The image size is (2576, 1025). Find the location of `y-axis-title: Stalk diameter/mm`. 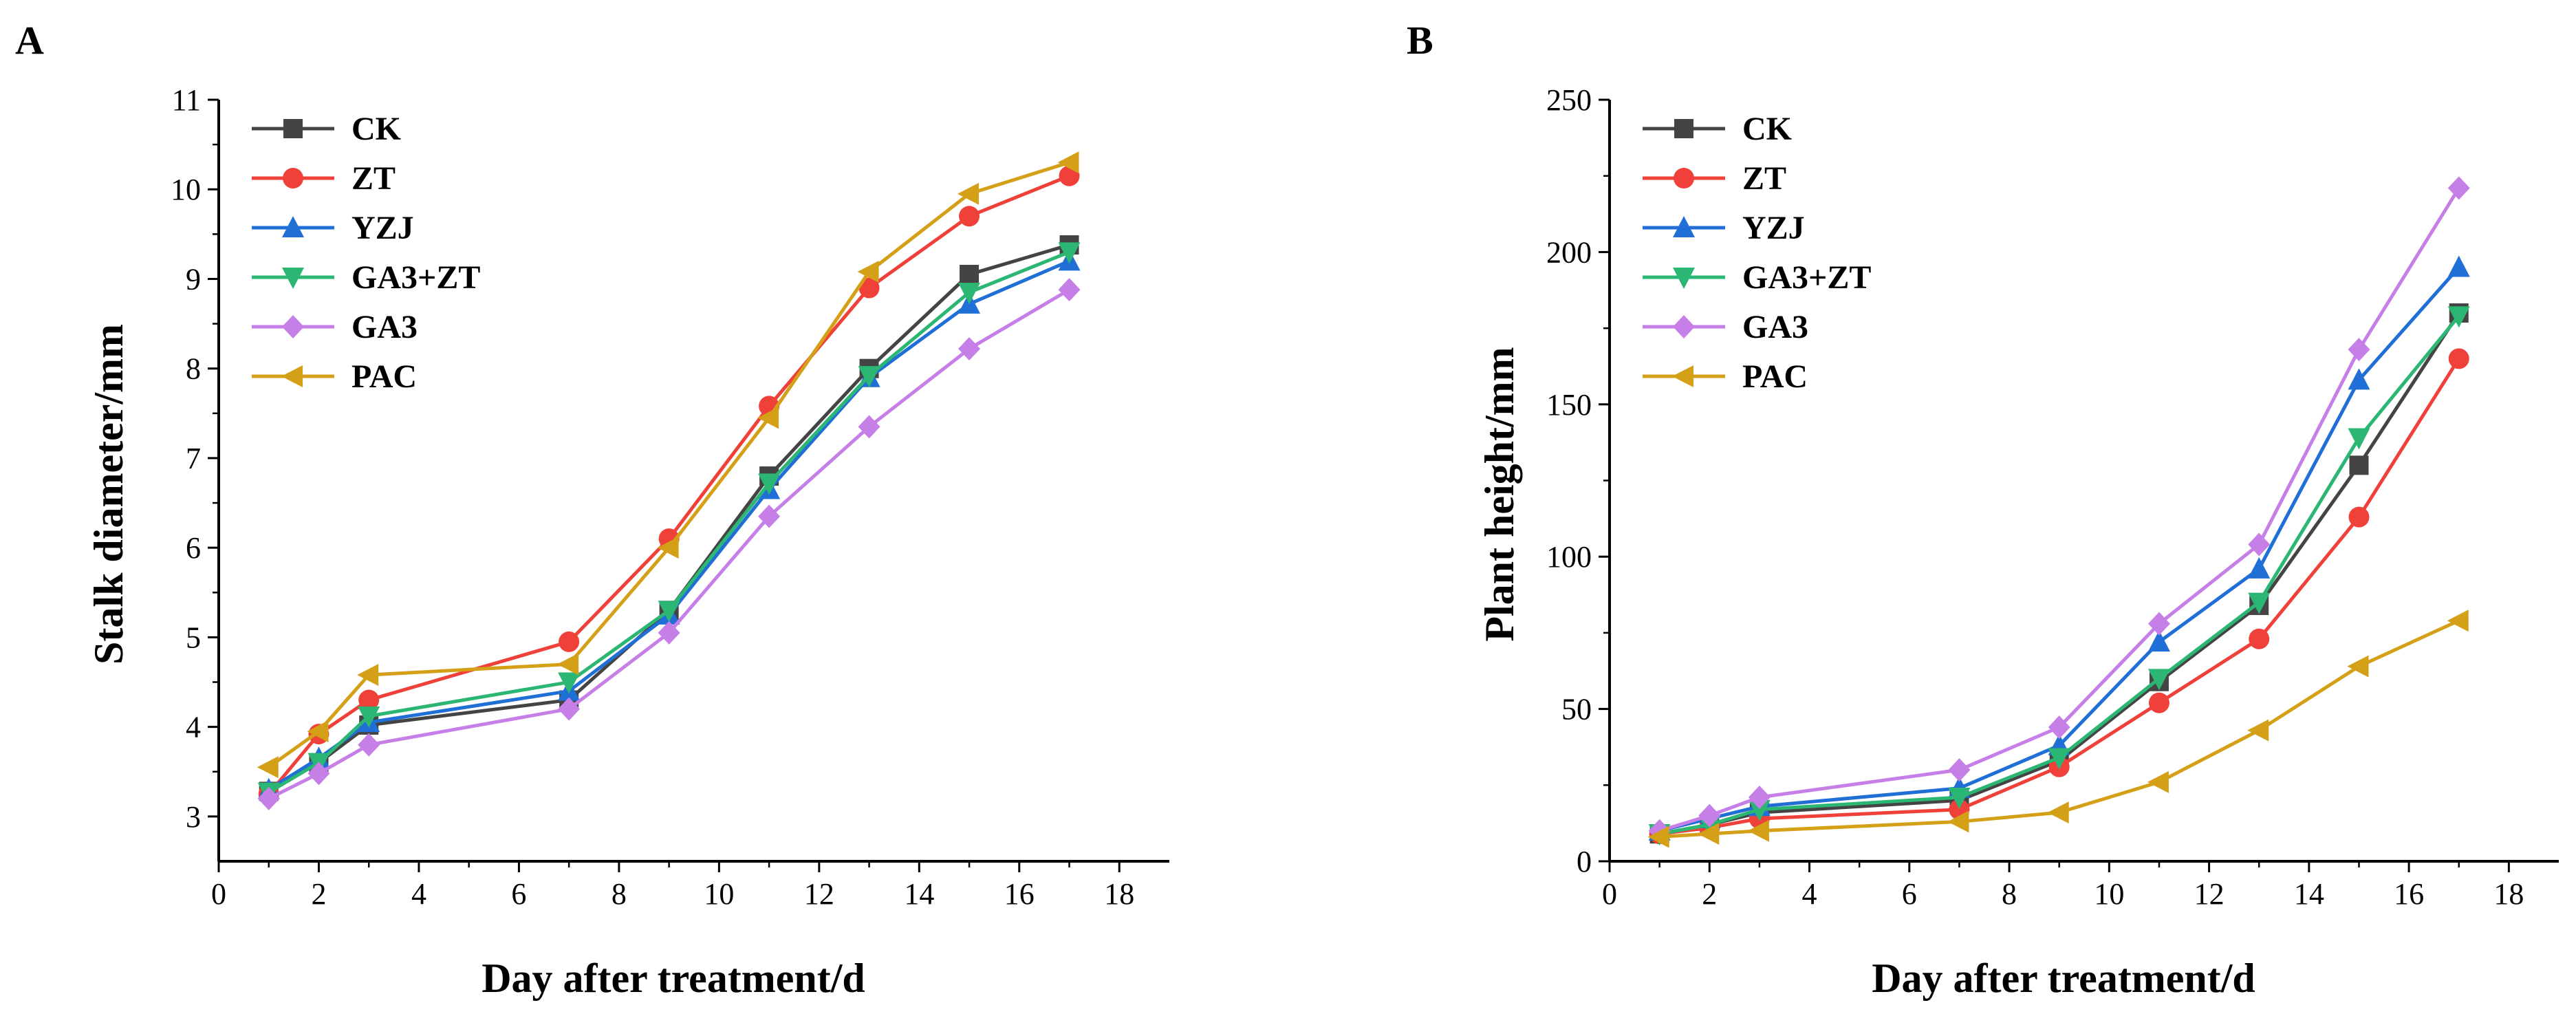

y-axis-title: Stalk diameter/mm is located at coordinates (108, 494).